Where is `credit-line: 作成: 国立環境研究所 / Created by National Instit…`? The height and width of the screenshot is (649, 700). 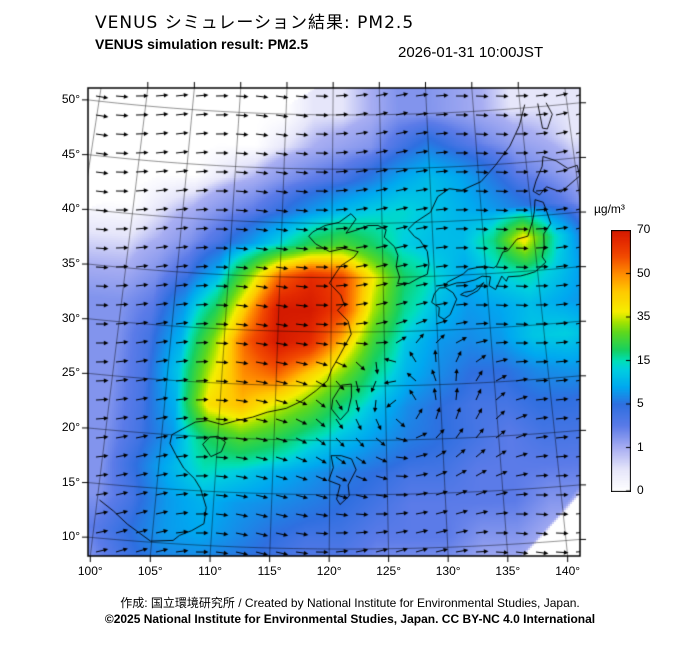 credit-line: 作成: 国立環境研究所 / Created by National Instit… is located at coordinates (350, 603).